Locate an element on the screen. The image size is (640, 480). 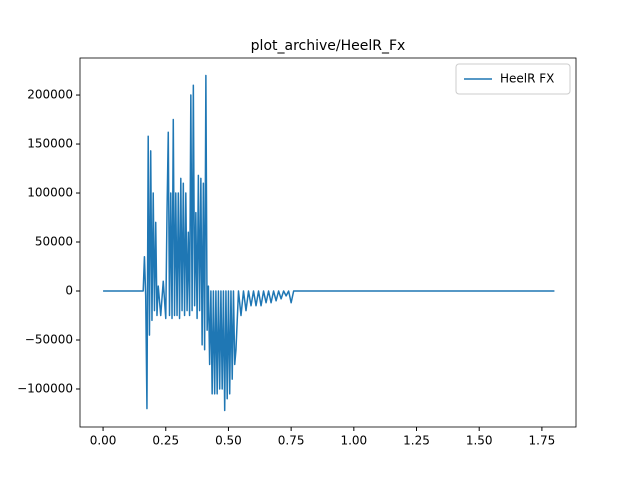
legend-box is located at coordinates (513, 79).